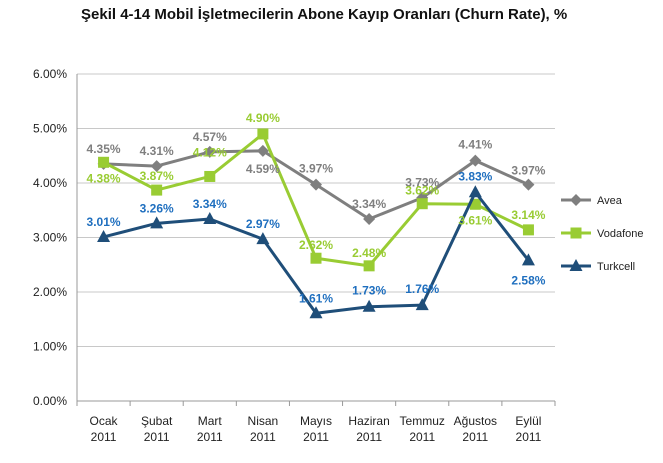 The height and width of the screenshot is (463, 663). I want to click on y-tick-label: 1.00%, so click(50, 347).